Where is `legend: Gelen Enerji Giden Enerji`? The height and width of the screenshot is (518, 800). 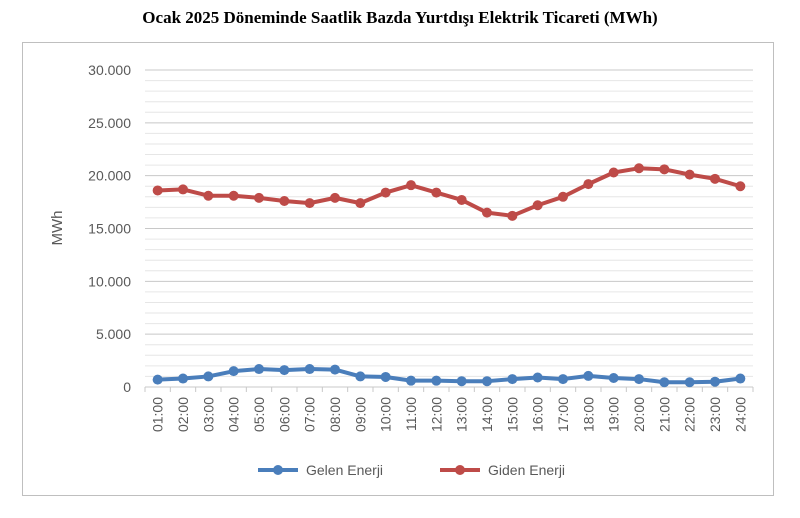 legend: Gelen Enerji Giden Enerji is located at coordinates (411, 470).